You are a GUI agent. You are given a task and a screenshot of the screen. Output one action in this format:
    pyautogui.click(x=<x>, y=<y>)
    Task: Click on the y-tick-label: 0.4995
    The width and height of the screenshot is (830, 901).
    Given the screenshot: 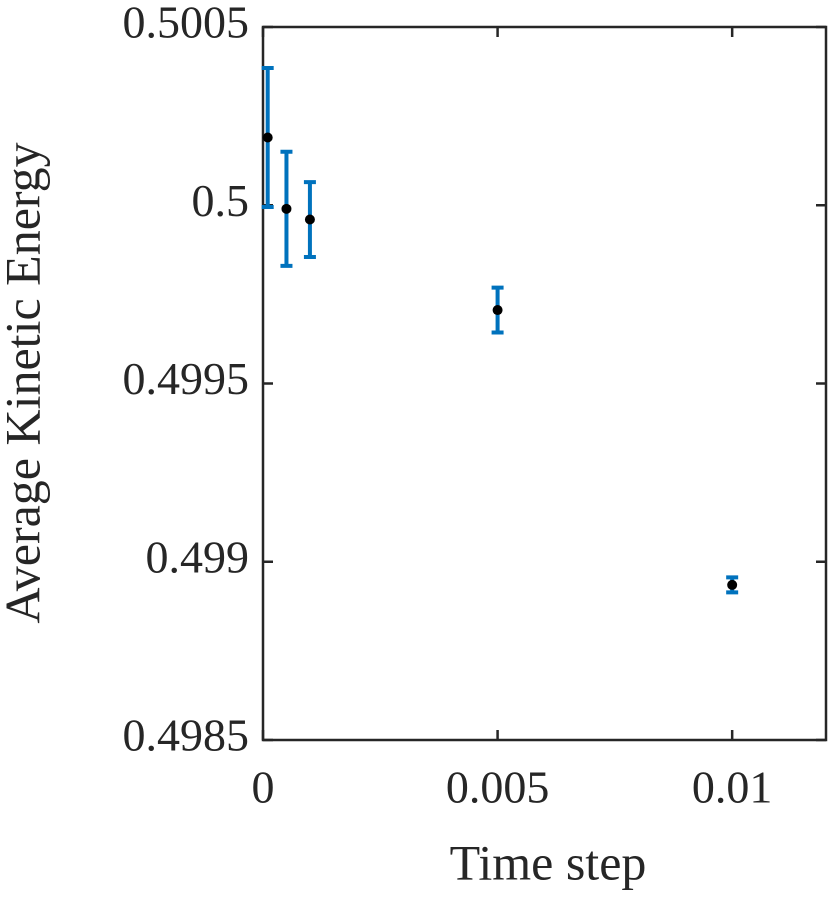 What is the action you would take?
    pyautogui.click(x=186, y=378)
    